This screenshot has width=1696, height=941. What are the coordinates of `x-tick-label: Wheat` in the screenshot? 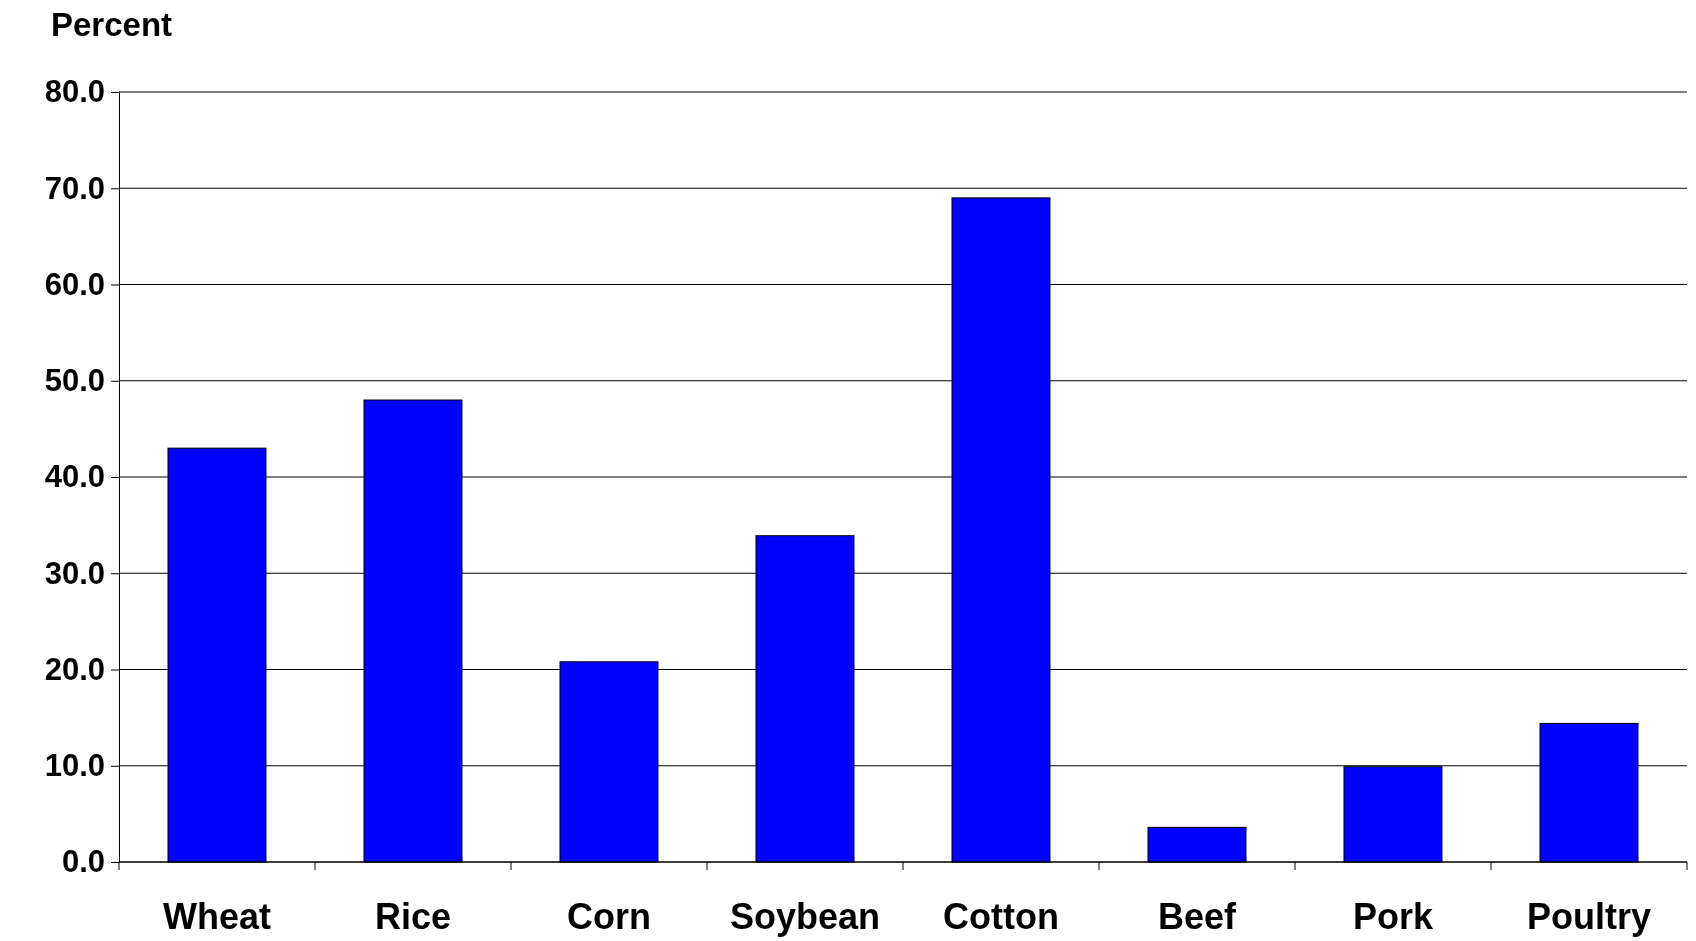 It's located at (217, 916).